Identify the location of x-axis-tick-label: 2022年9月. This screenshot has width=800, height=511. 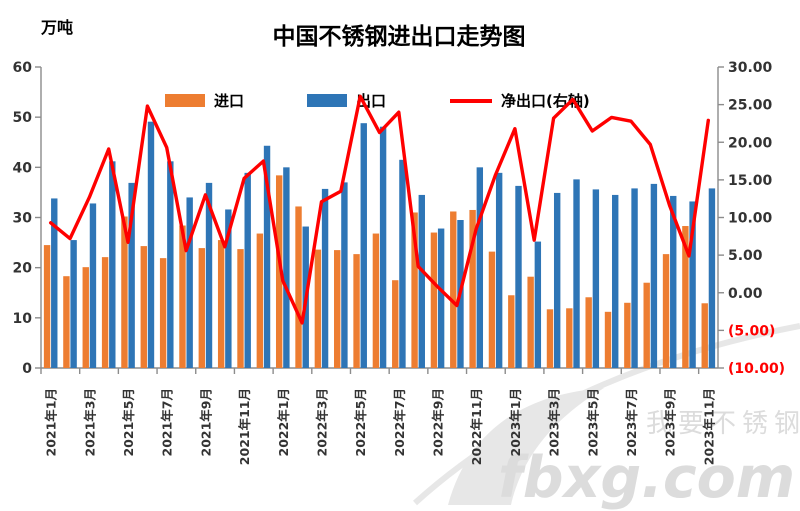
(438, 422).